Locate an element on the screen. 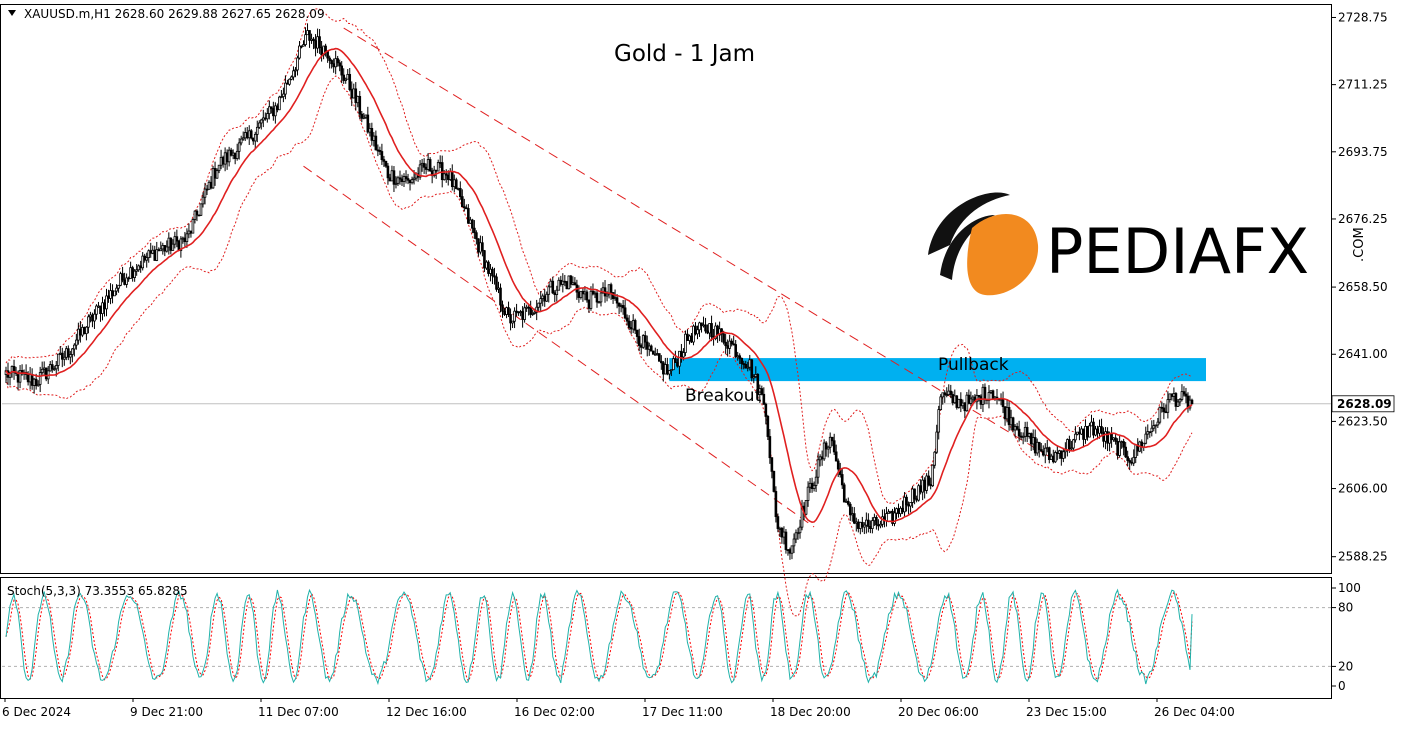  current-price-box is located at coordinates (1363, 404).